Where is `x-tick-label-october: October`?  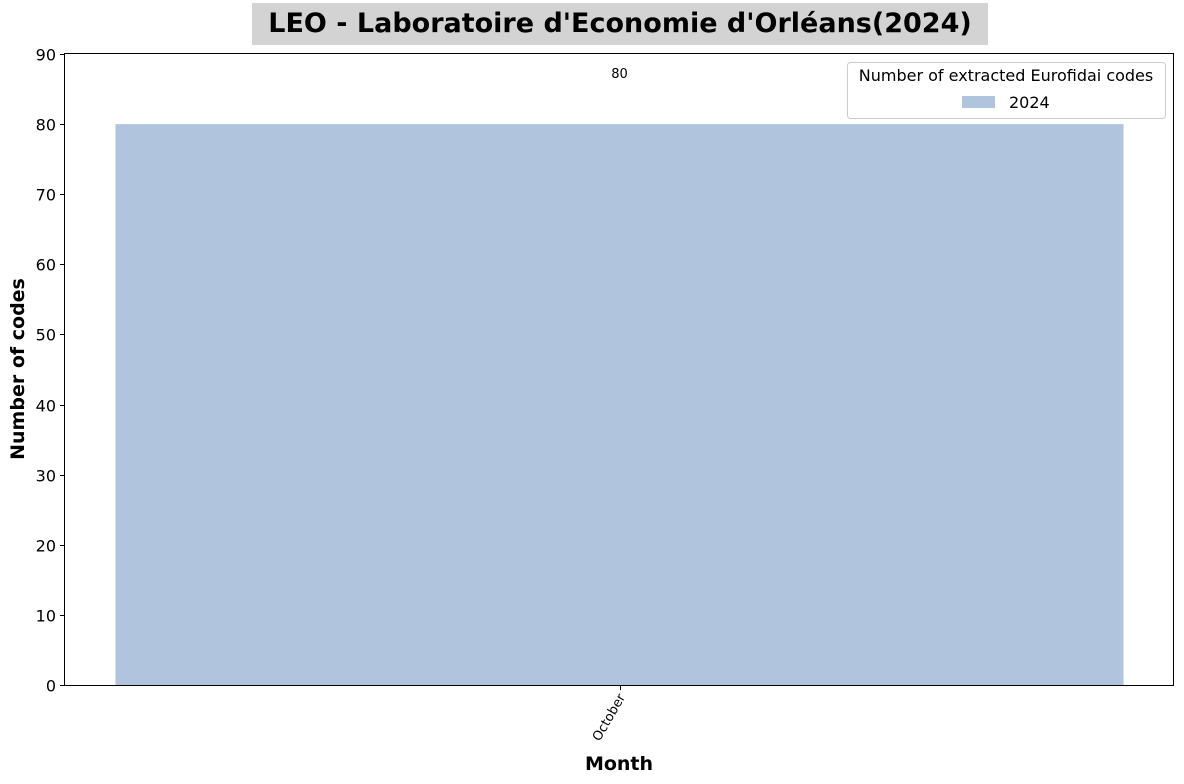
x-tick-label-october: October is located at coordinates (609, 717).